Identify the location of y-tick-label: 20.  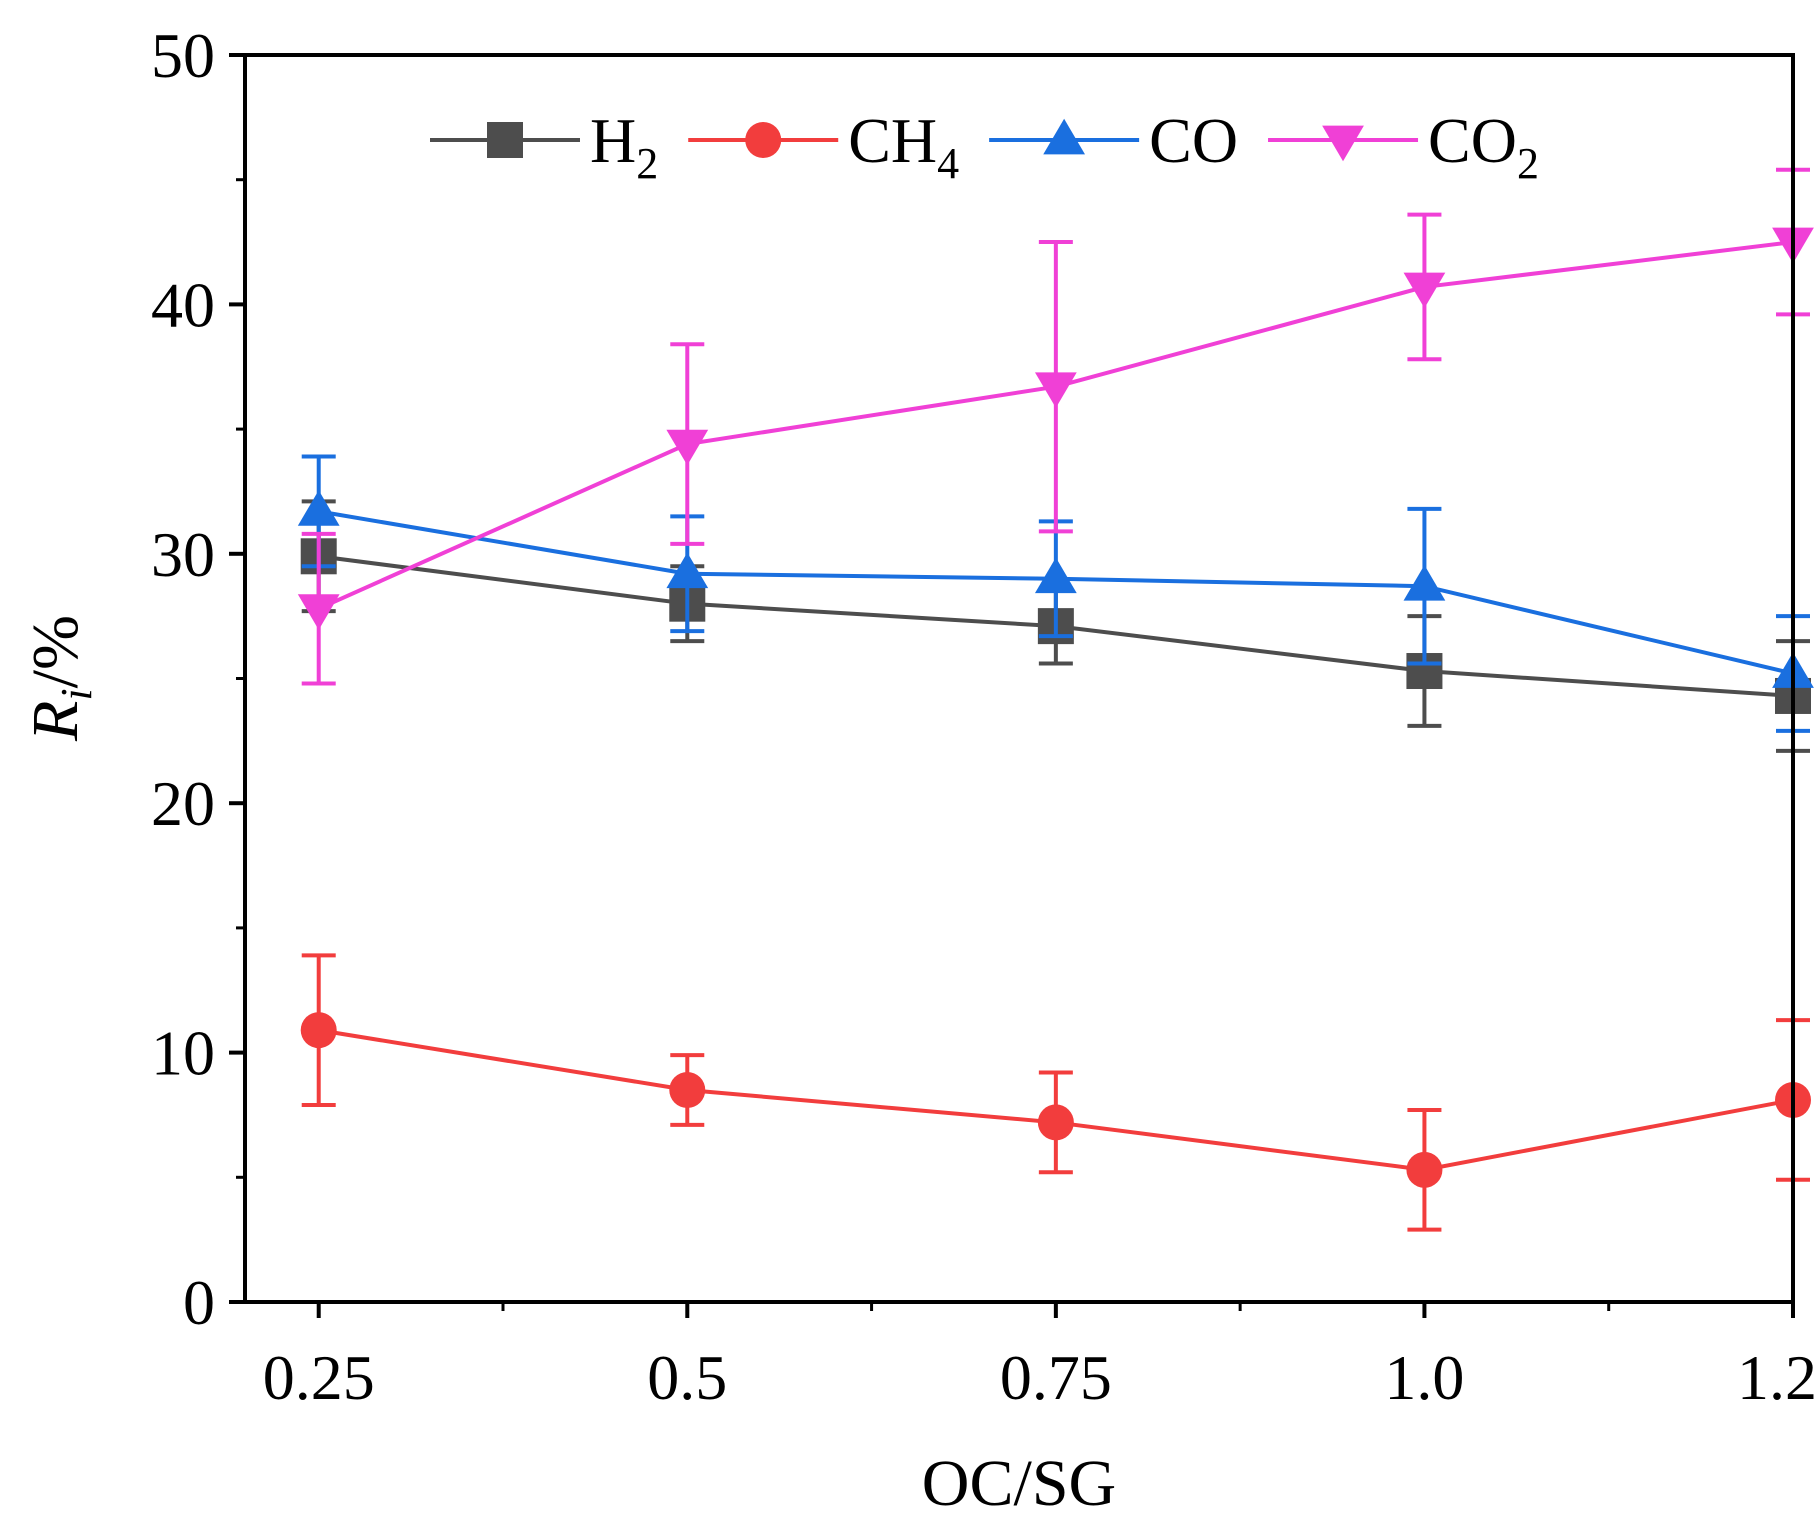
(183, 803).